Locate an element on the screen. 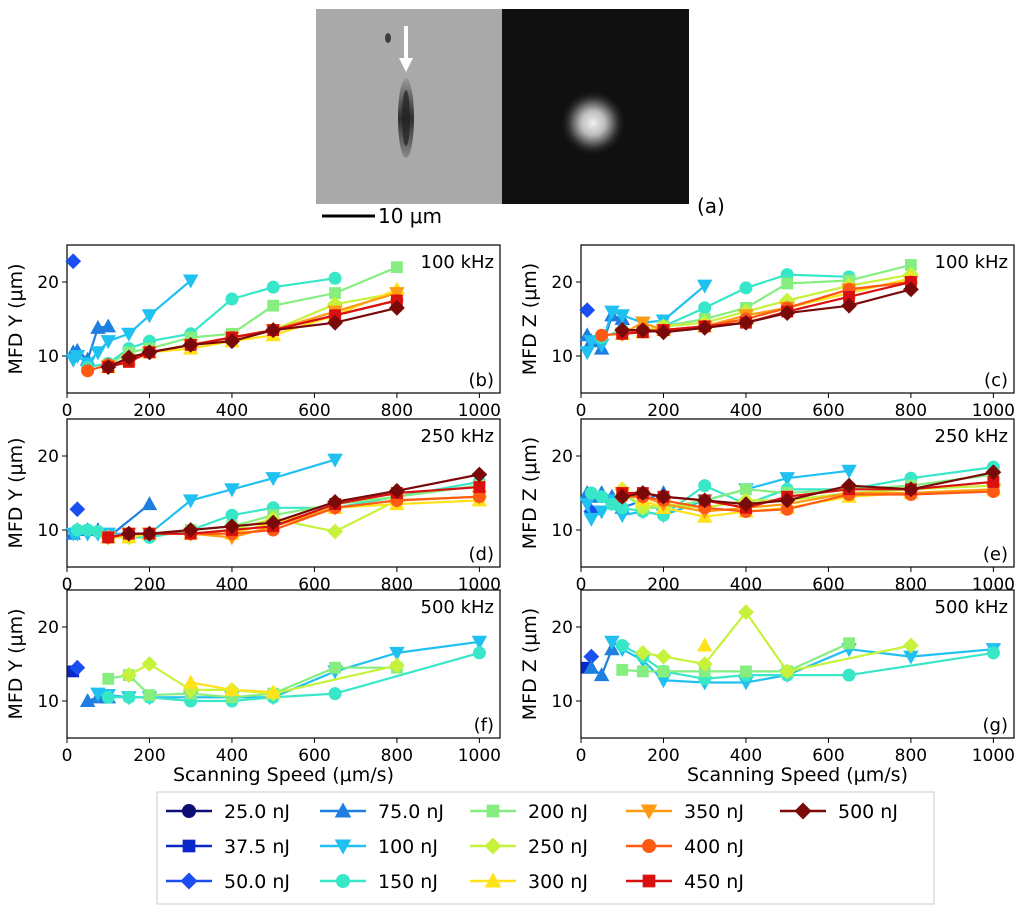 This screenshot has height=913, width=1025. x-tick-label: 400 is located at coordinates (746, 756).